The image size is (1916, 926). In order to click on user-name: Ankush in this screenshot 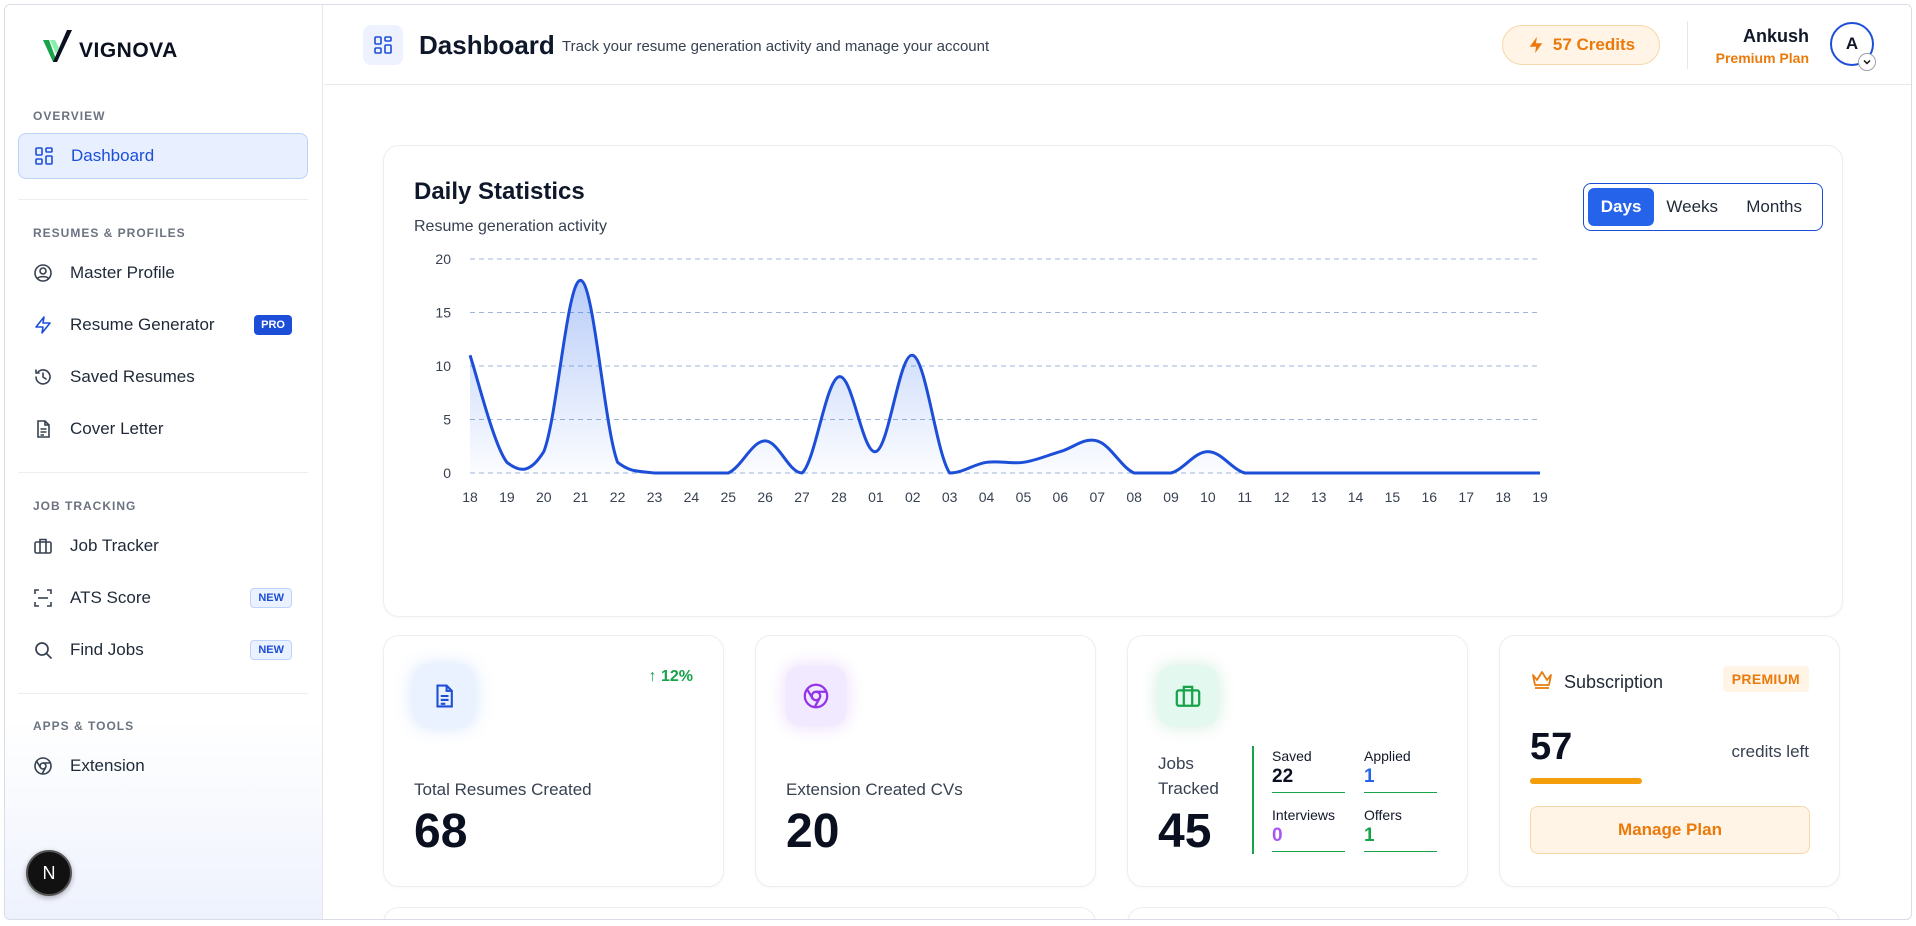, I will do `click(1775, 36)`.